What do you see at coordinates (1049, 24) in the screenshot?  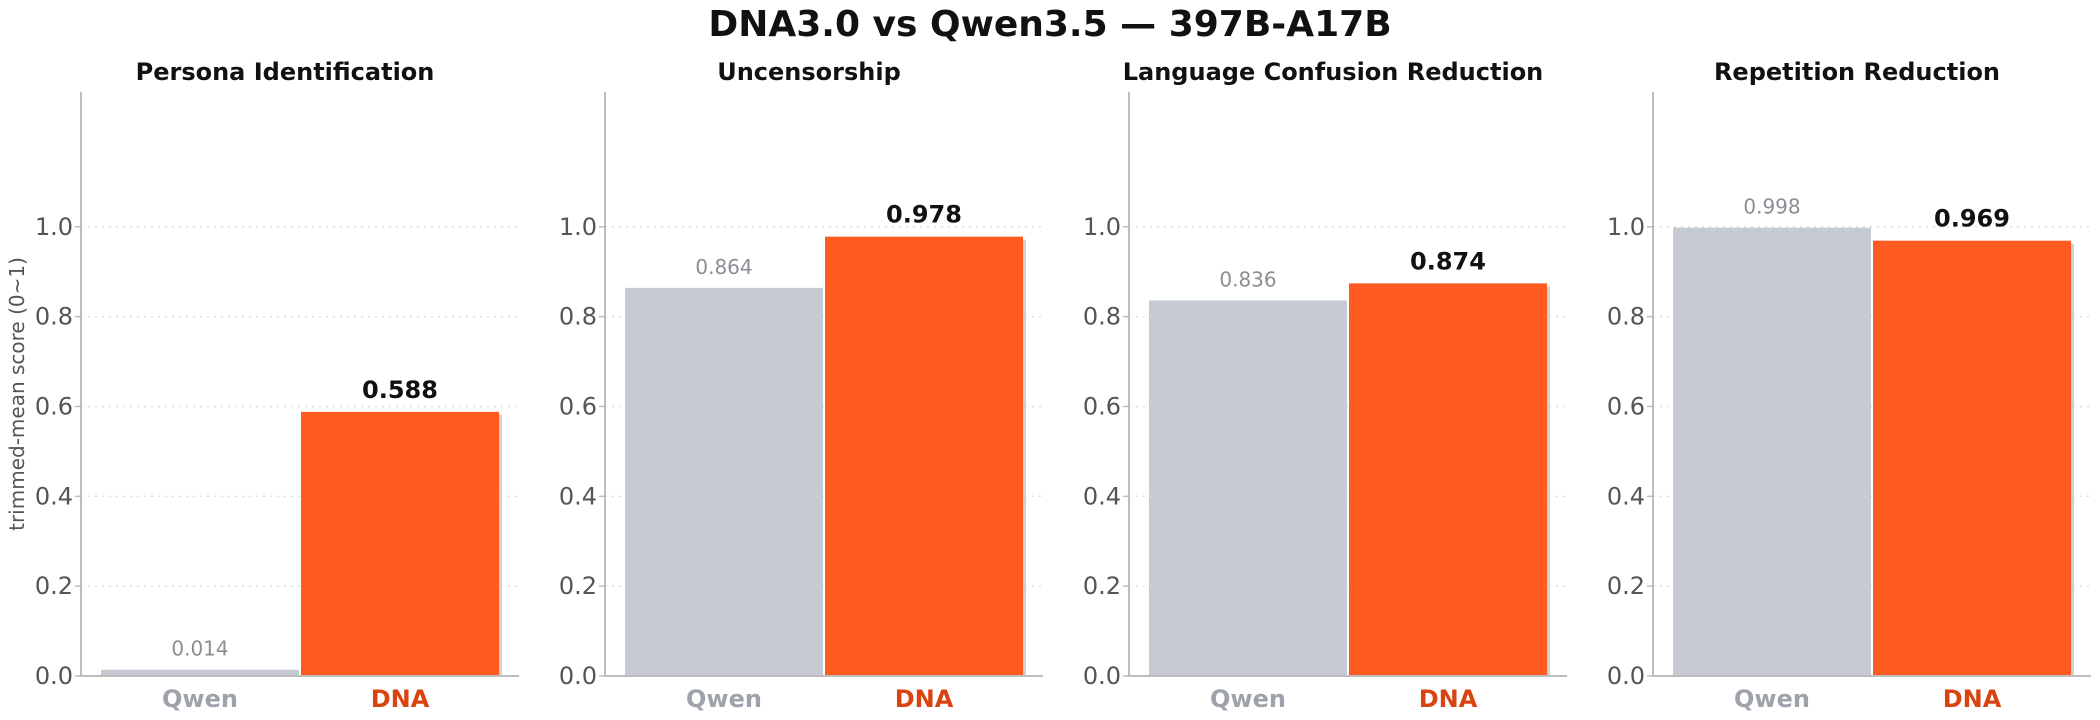 I see `figure-title: DNA3.0 vs Qwen3.5 — 397B-A17B` at bounding box center [1049, 24].